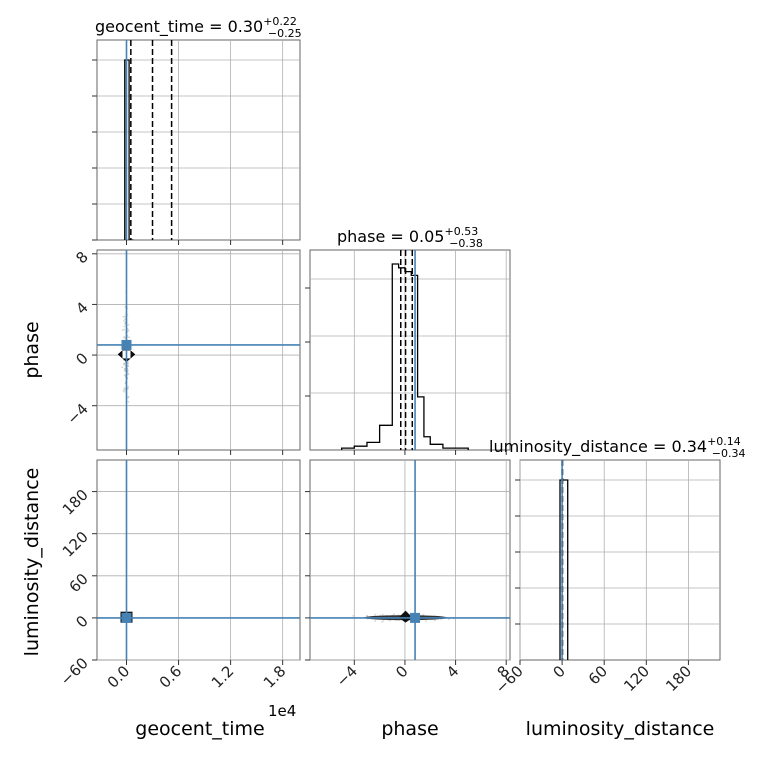  Describe the element at coordinates (410, 237) in the screenshot. I see `title-phase: phase = 0.05+0.53 −0.38` at that location.